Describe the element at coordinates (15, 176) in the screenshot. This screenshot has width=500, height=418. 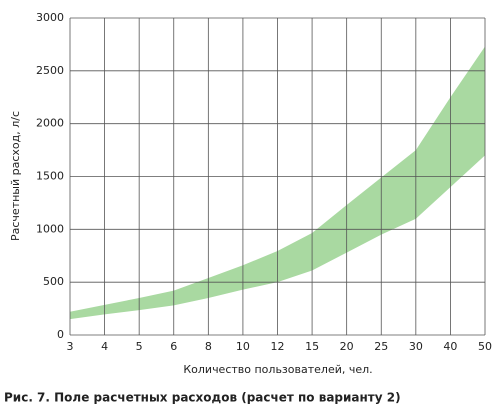
I see `y-axis-label: Расчетный расход, л/с` at that location.